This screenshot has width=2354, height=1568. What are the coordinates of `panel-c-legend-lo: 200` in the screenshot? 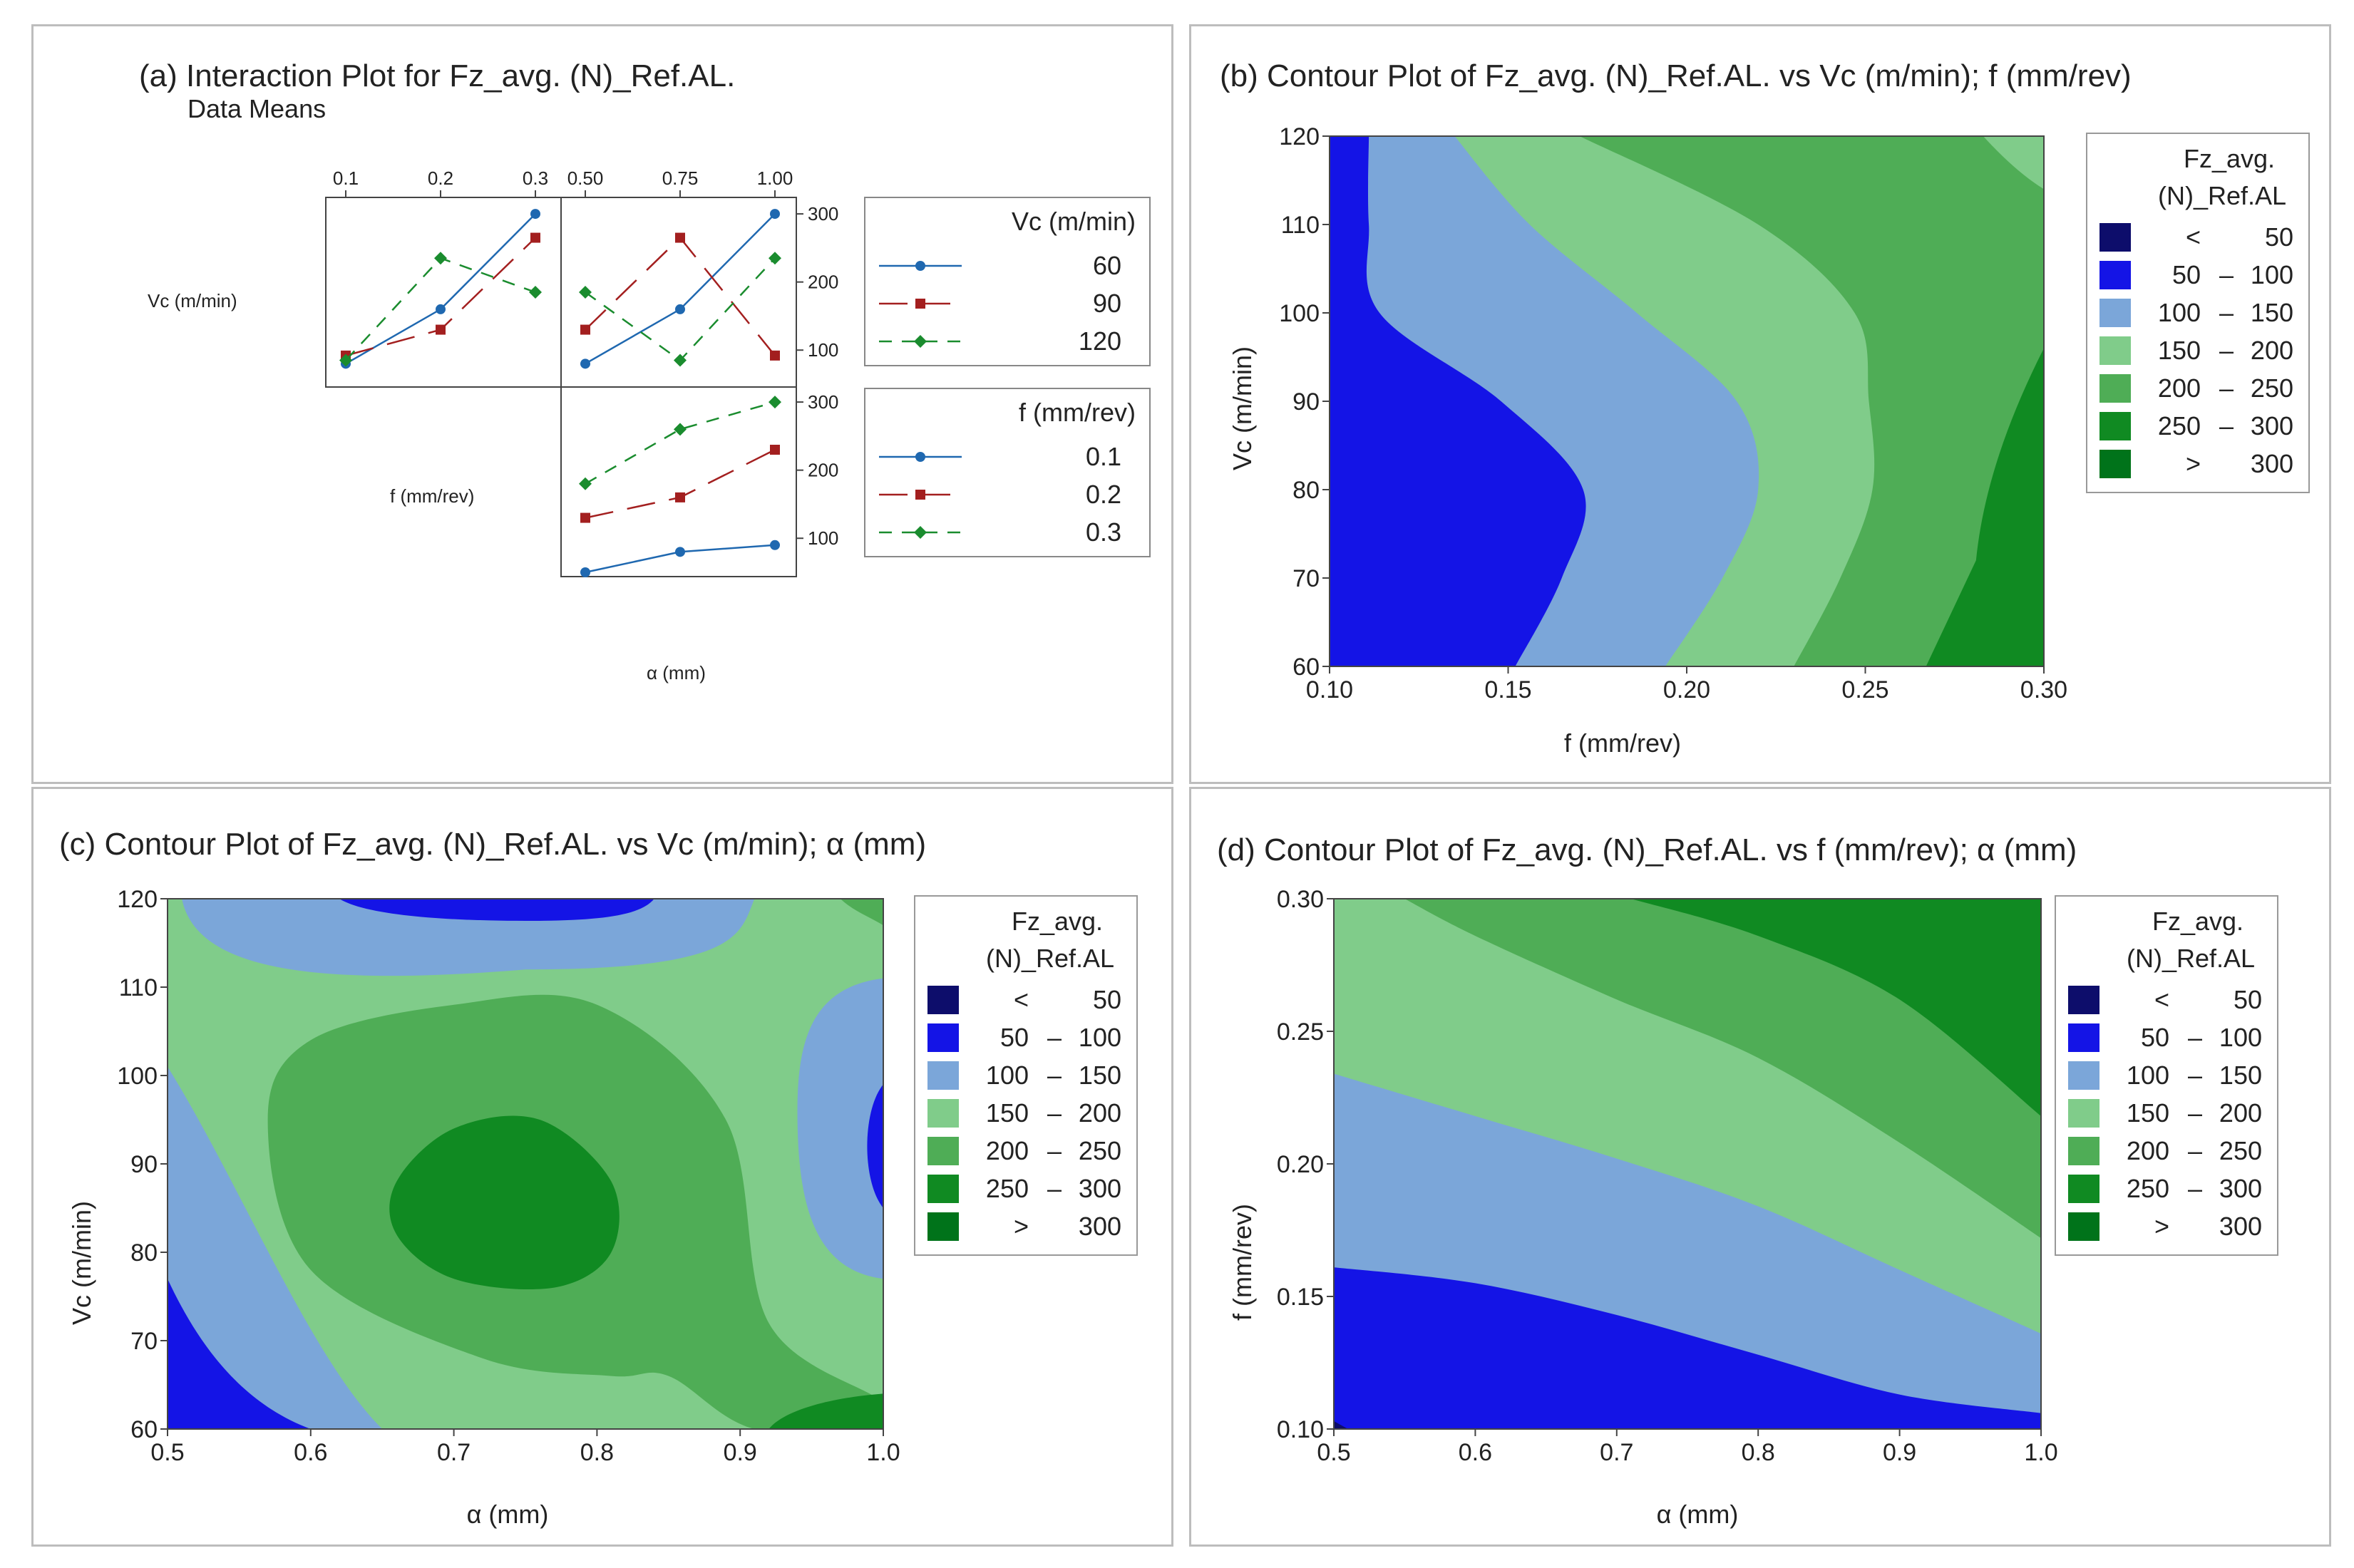 It's located at (1007, 1151).